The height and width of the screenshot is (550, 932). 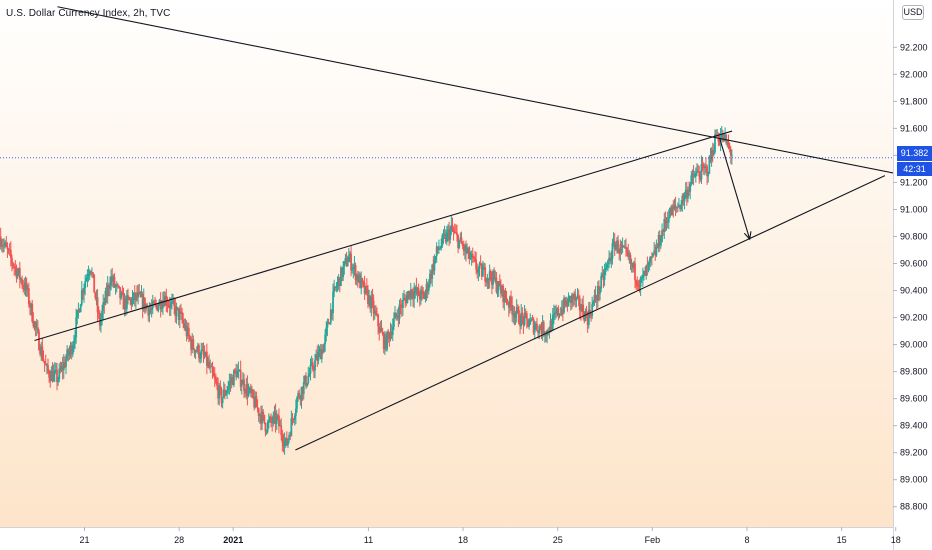 I want to click on time-tick-label: 8, so click(x=746, y=540).